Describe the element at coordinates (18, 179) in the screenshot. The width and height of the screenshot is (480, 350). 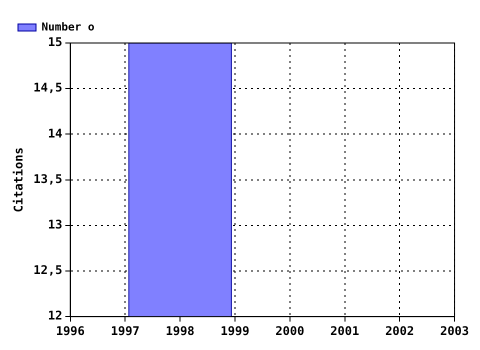
I see `y-axis-title: Citations` at that location.